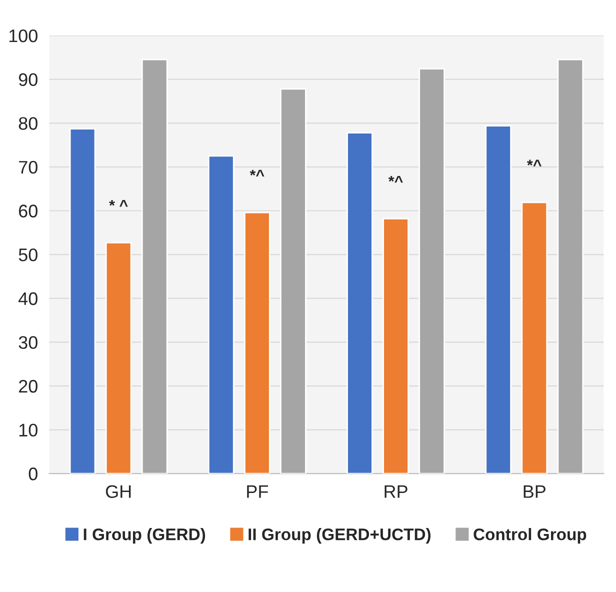 This screenshot has width=616, height=592. What do you see at coordinates (339, 536) in the screenshot?
I see `legend-label: II Group (GERD+UCTD)` at bounding box center [339, 536].